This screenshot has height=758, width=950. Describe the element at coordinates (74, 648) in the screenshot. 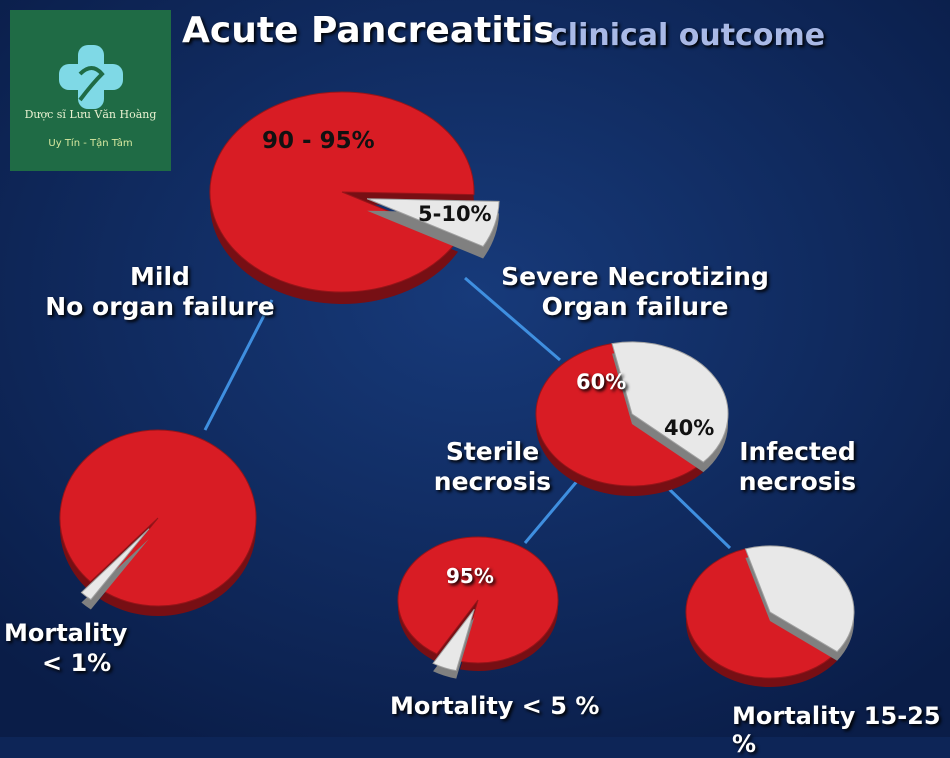

I see `label-mortality-mild: Mortality < 1%` at that location.